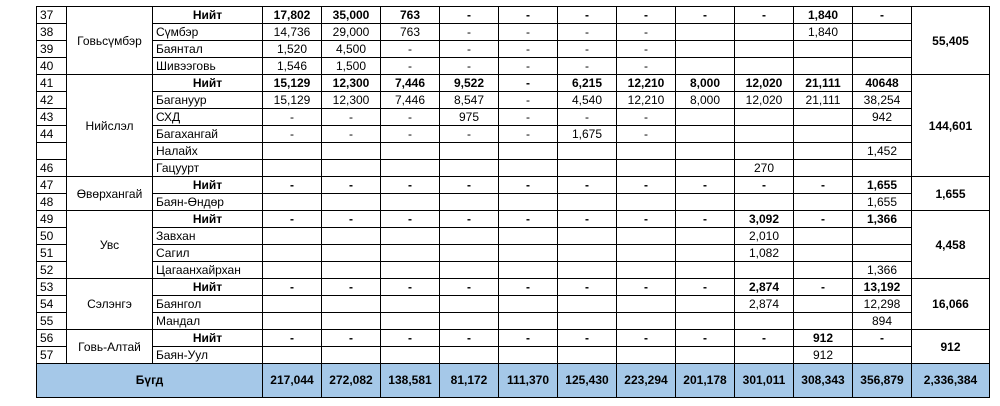  I want to click on region-total: 4,458, so click(950, 244).